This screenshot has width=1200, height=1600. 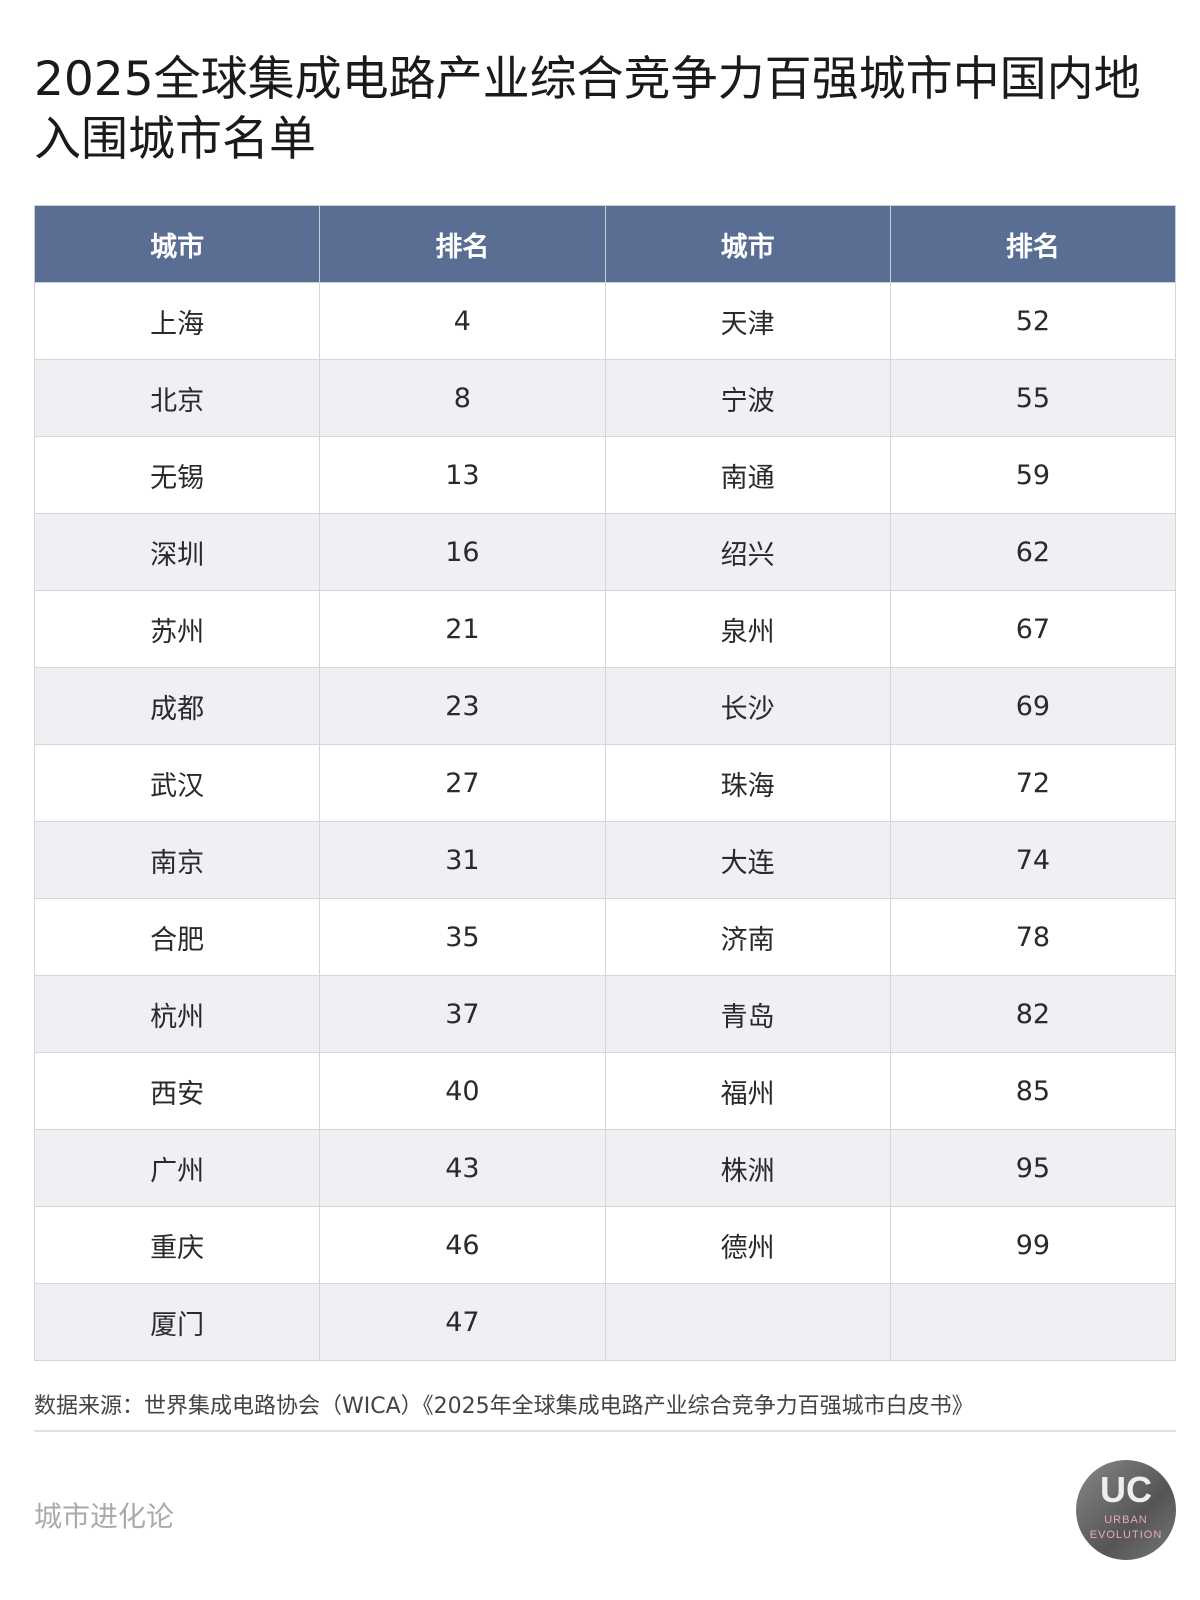 I want to click on rank-cell: 47, so click(x=462, y=1322).